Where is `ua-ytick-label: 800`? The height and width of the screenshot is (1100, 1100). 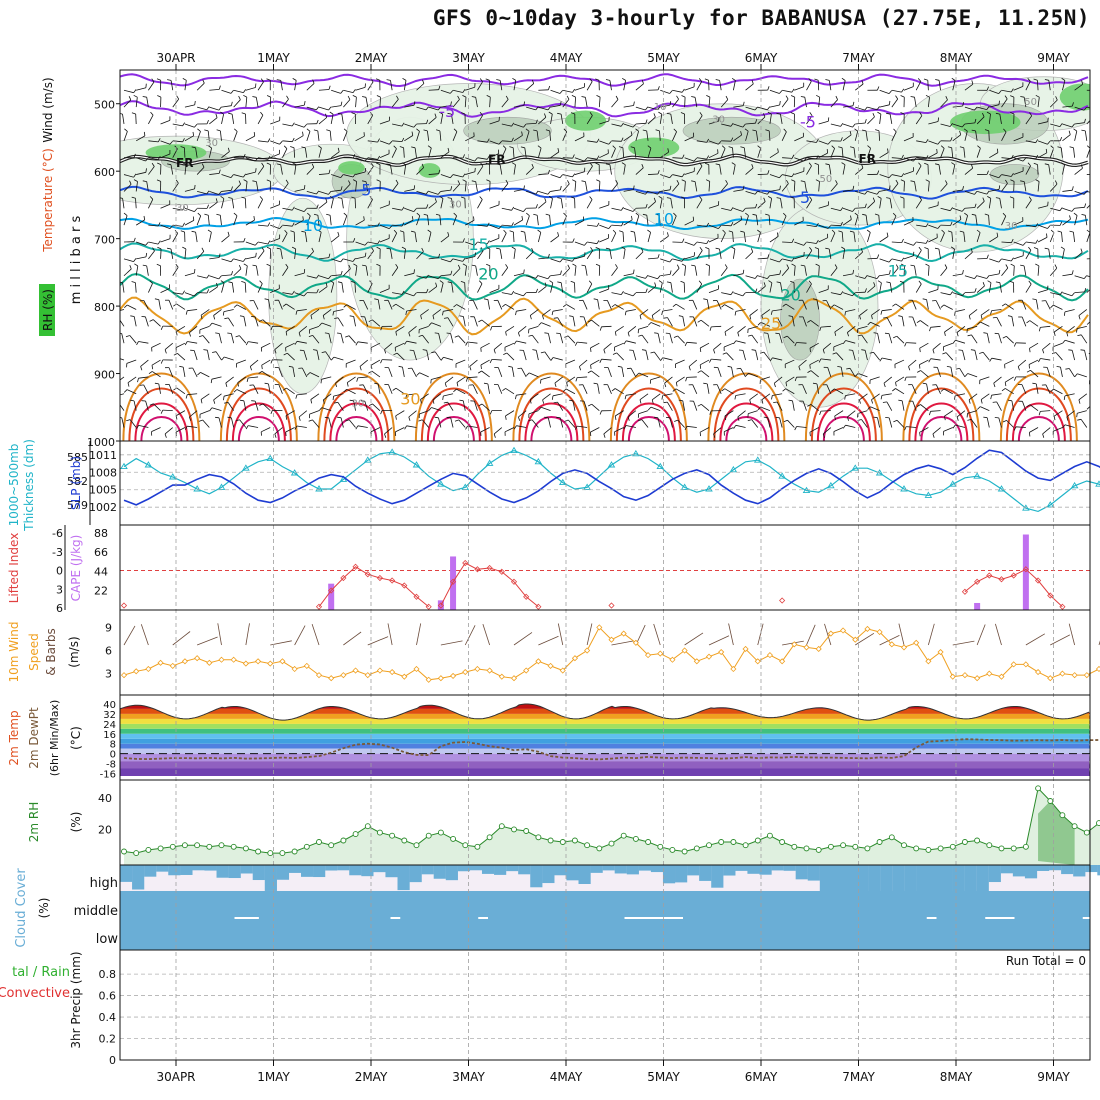 ua-ytick-label: 800 is located at coordinates (104, 307).